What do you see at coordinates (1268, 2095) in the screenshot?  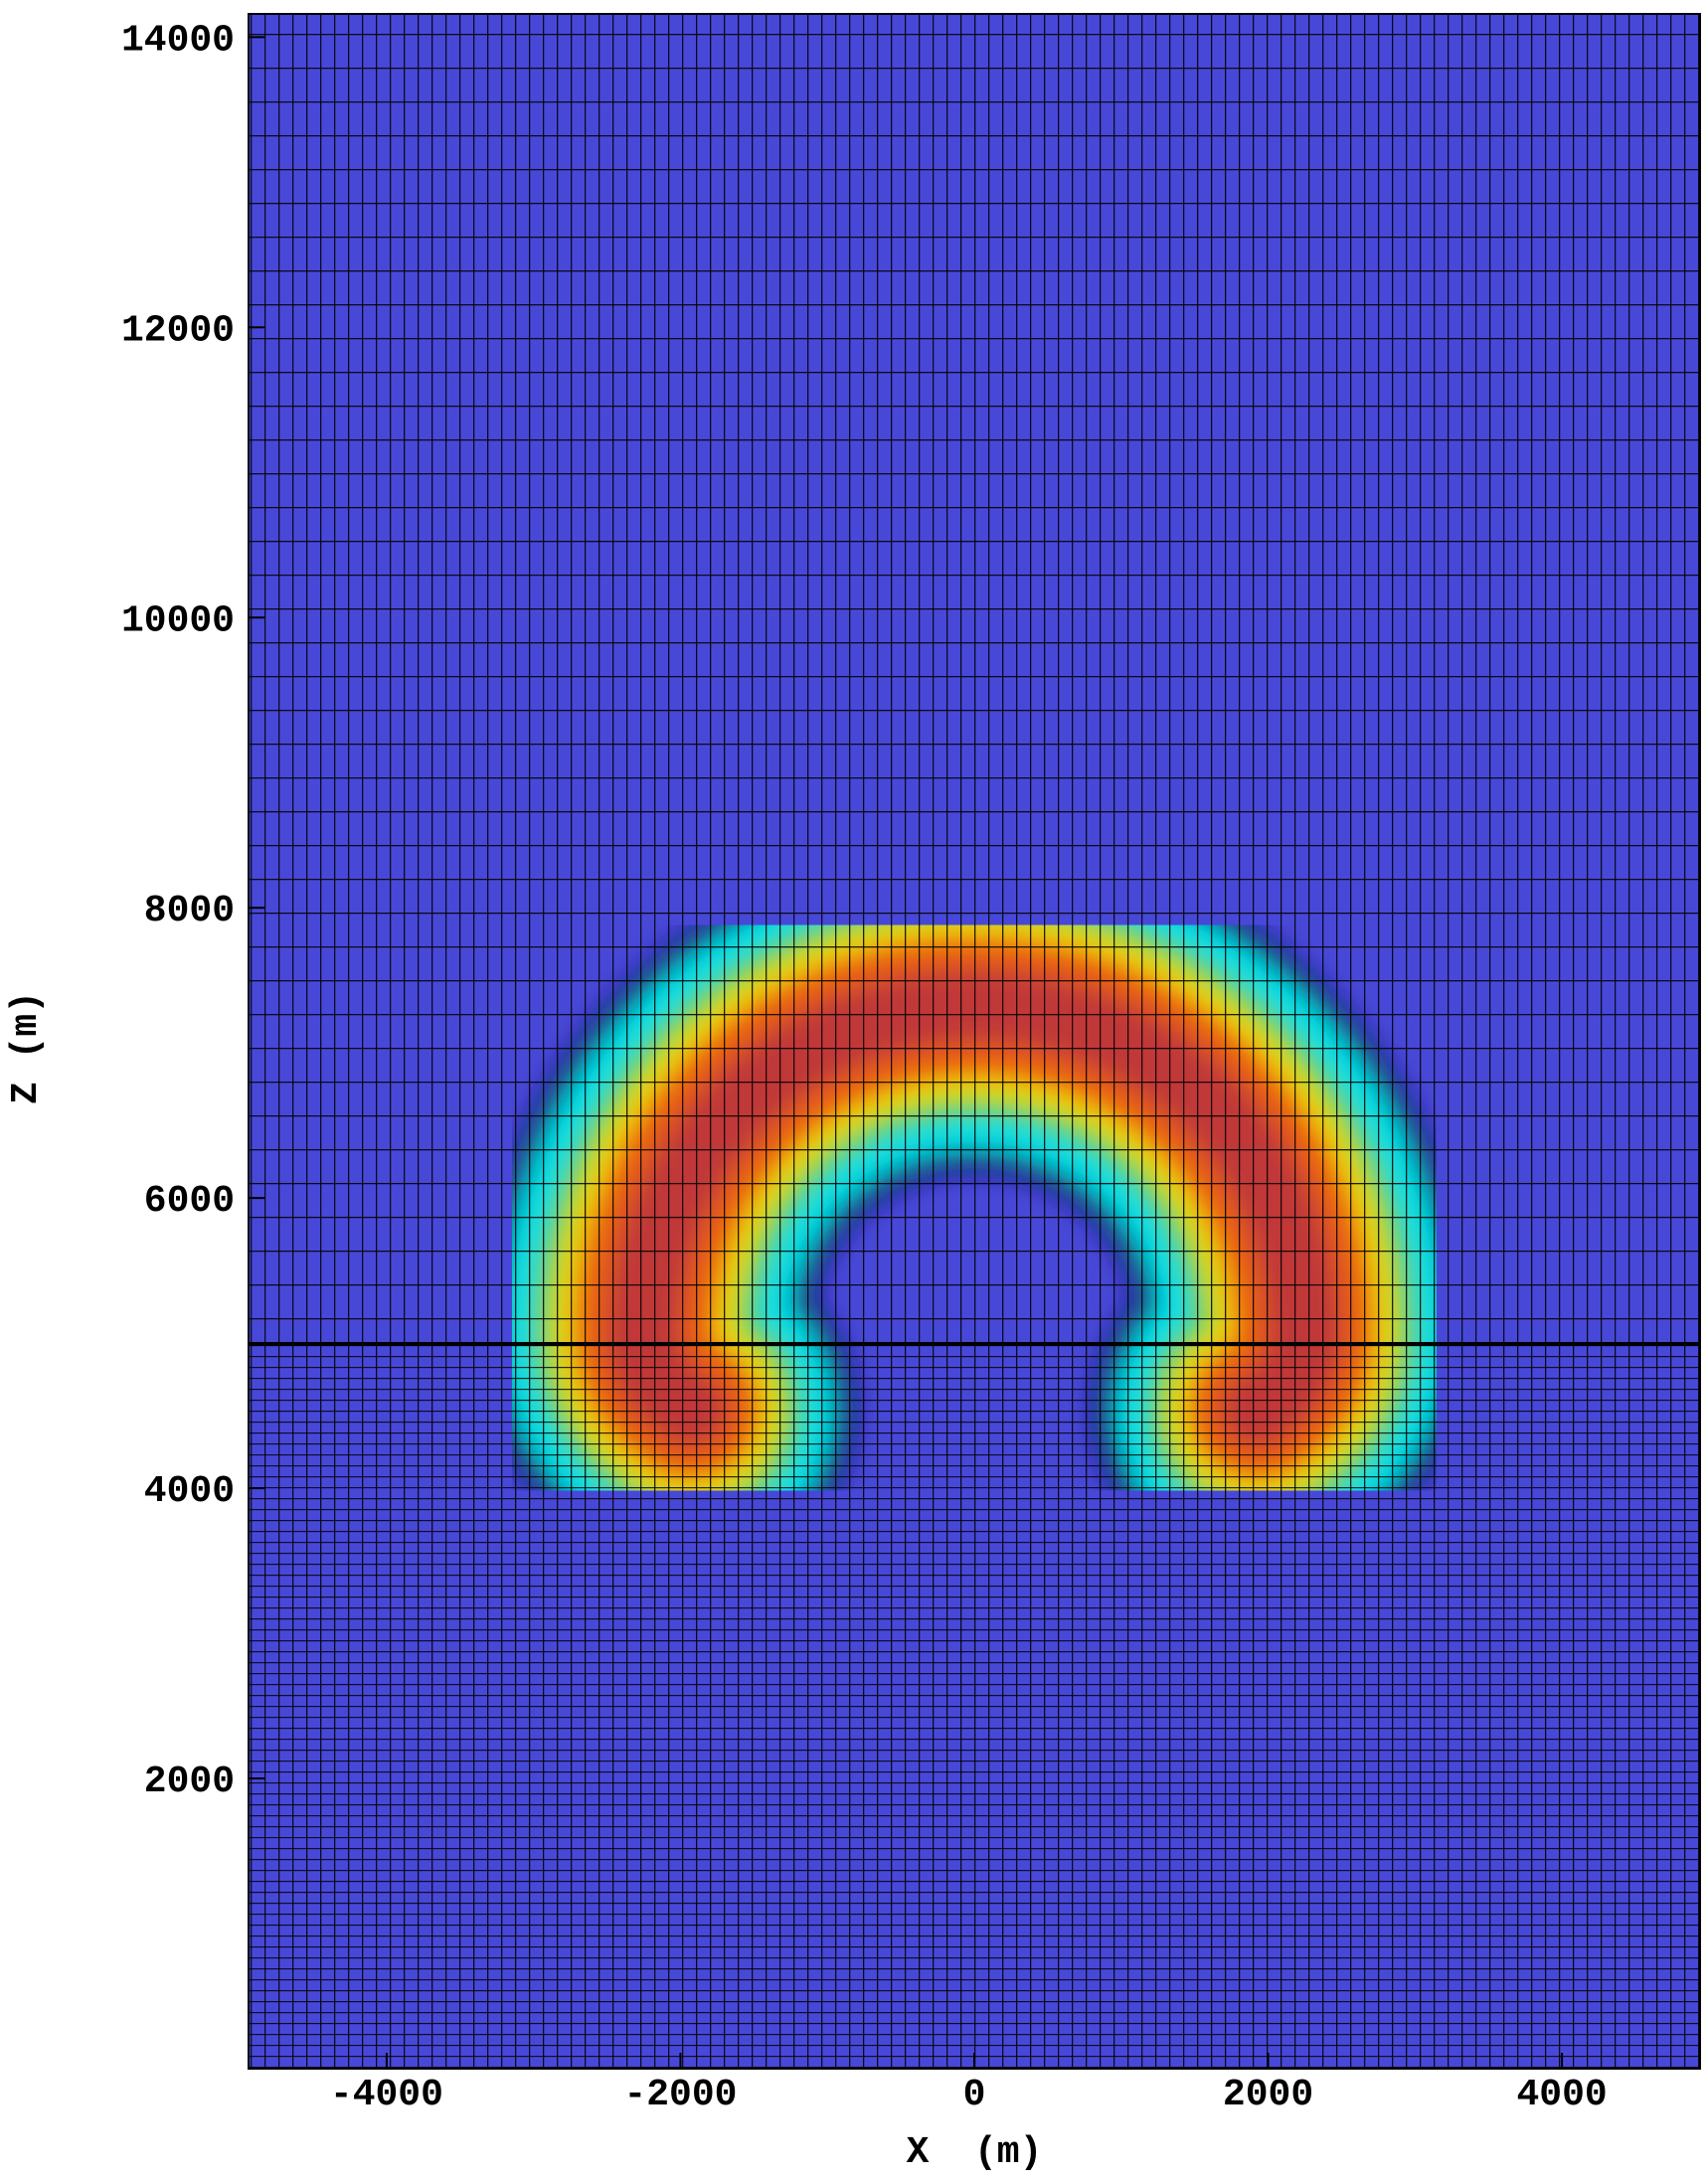 I see `x-tick-label: 2000` at bounding box center [1268, 2095].